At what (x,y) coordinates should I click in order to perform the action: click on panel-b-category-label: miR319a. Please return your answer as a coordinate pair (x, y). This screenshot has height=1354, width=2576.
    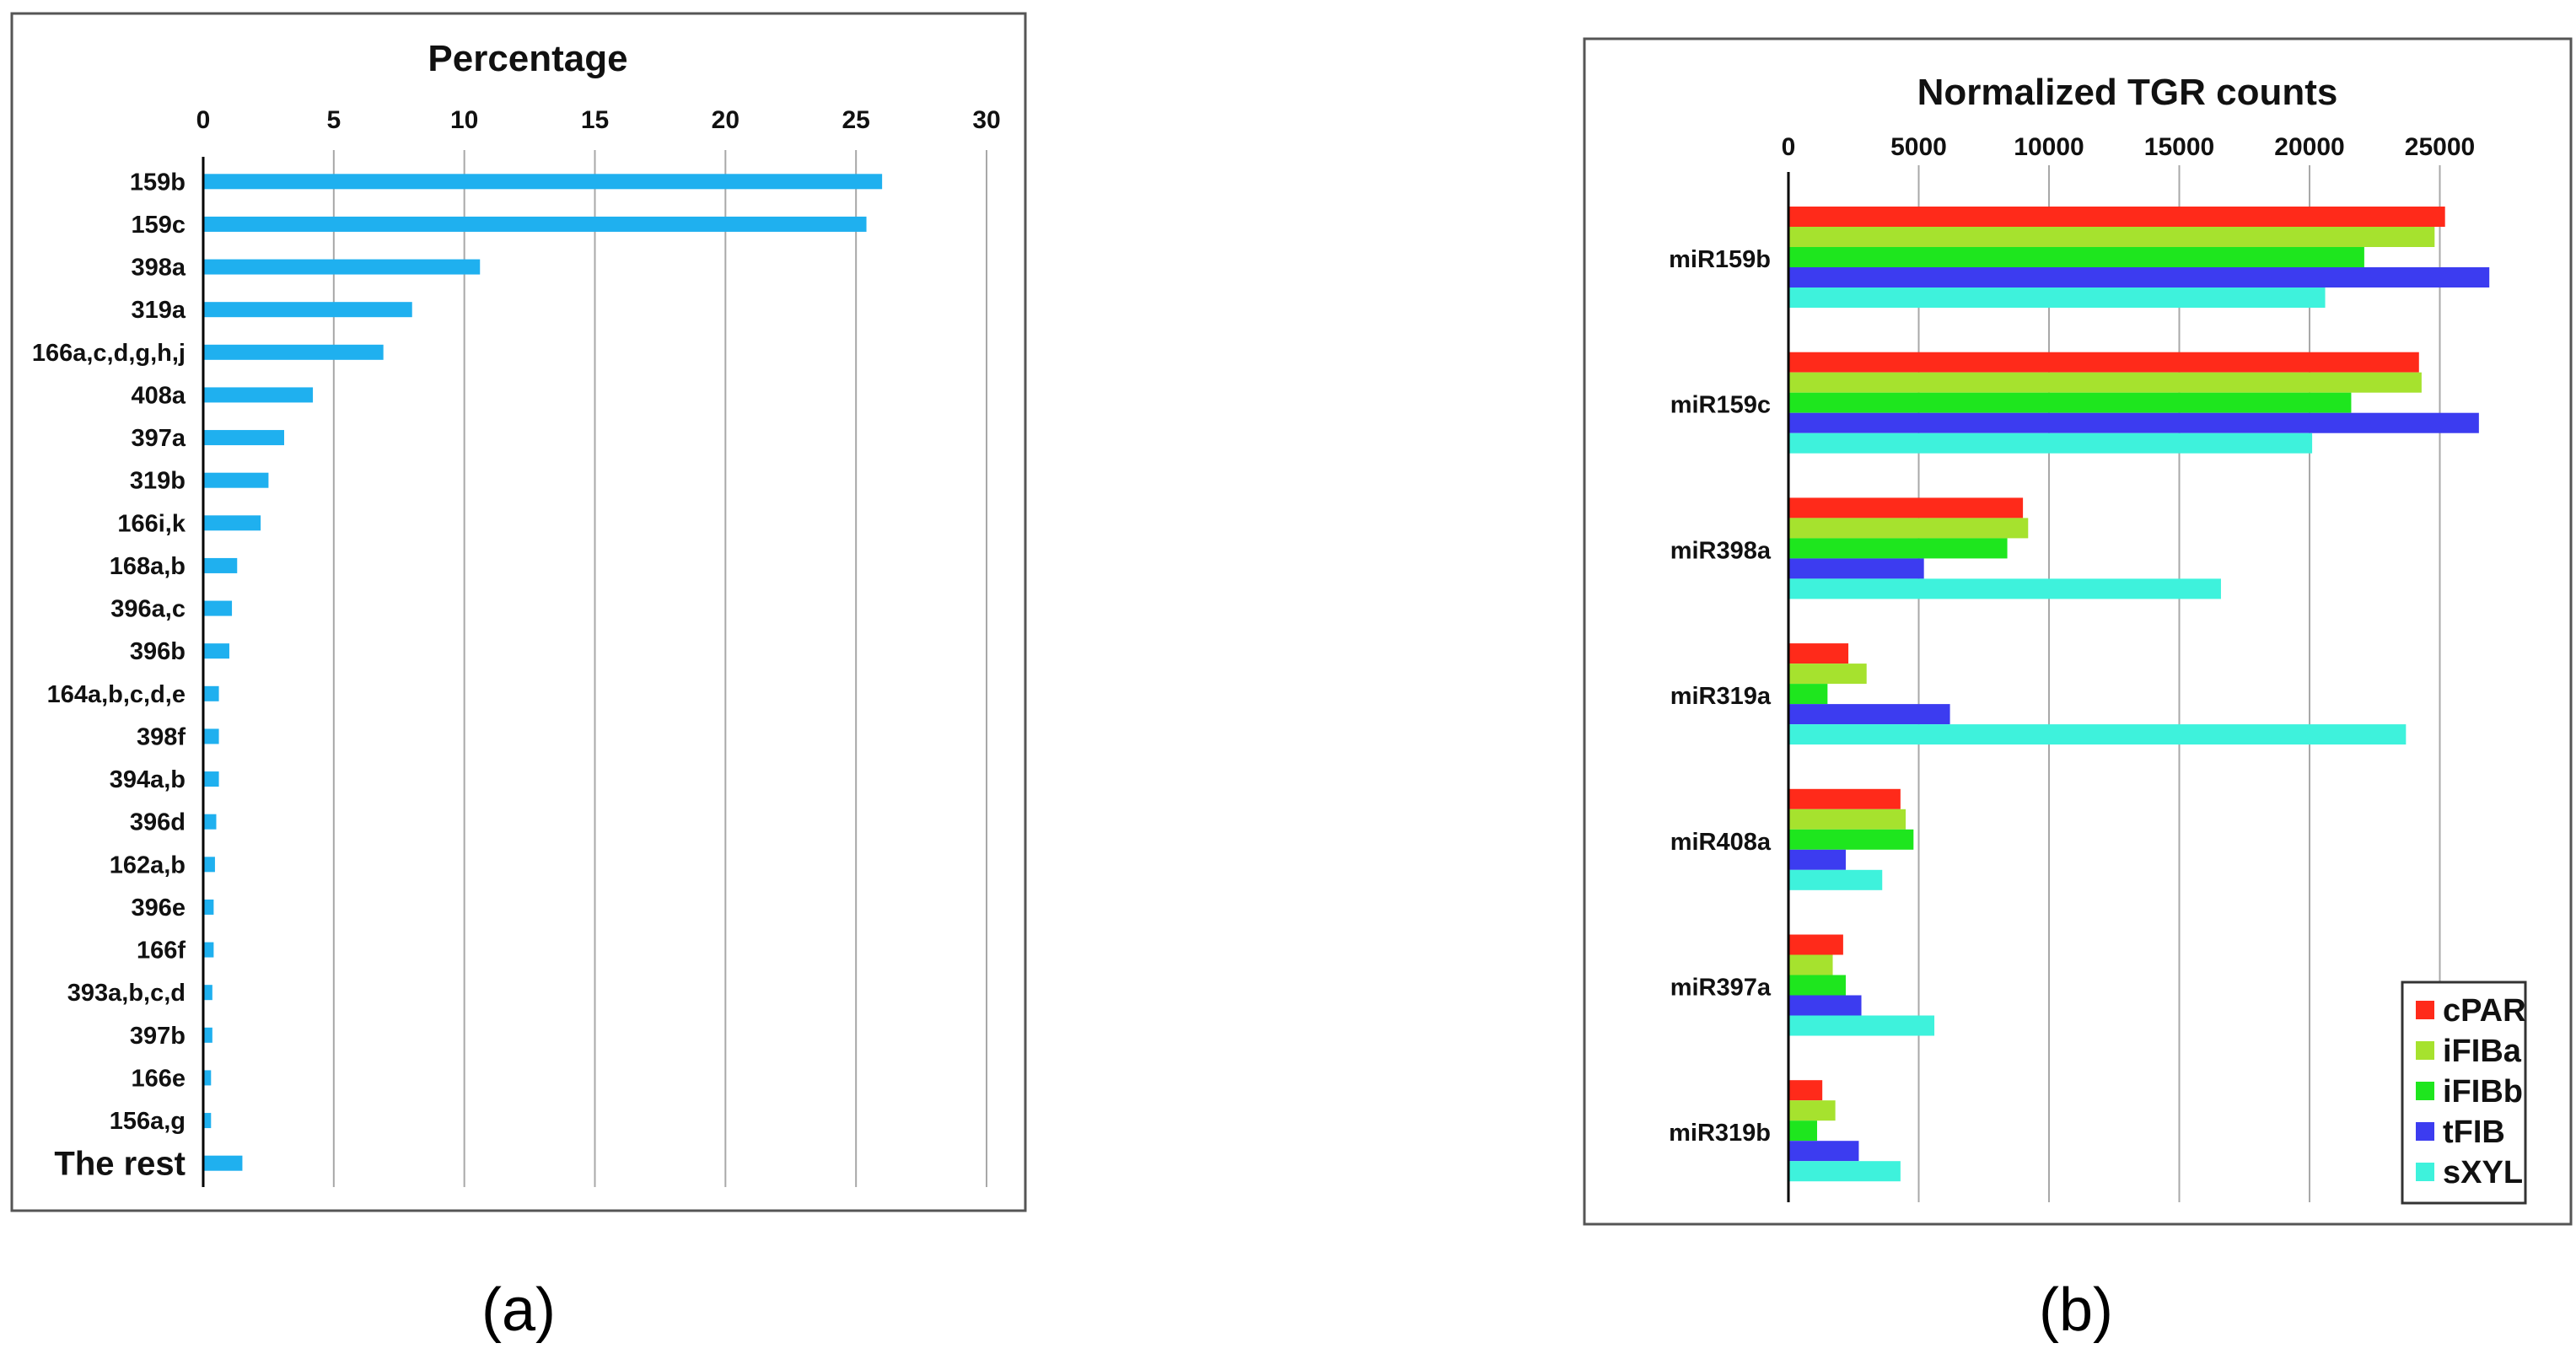
    Looking at the image, I should click on (1721, 696).